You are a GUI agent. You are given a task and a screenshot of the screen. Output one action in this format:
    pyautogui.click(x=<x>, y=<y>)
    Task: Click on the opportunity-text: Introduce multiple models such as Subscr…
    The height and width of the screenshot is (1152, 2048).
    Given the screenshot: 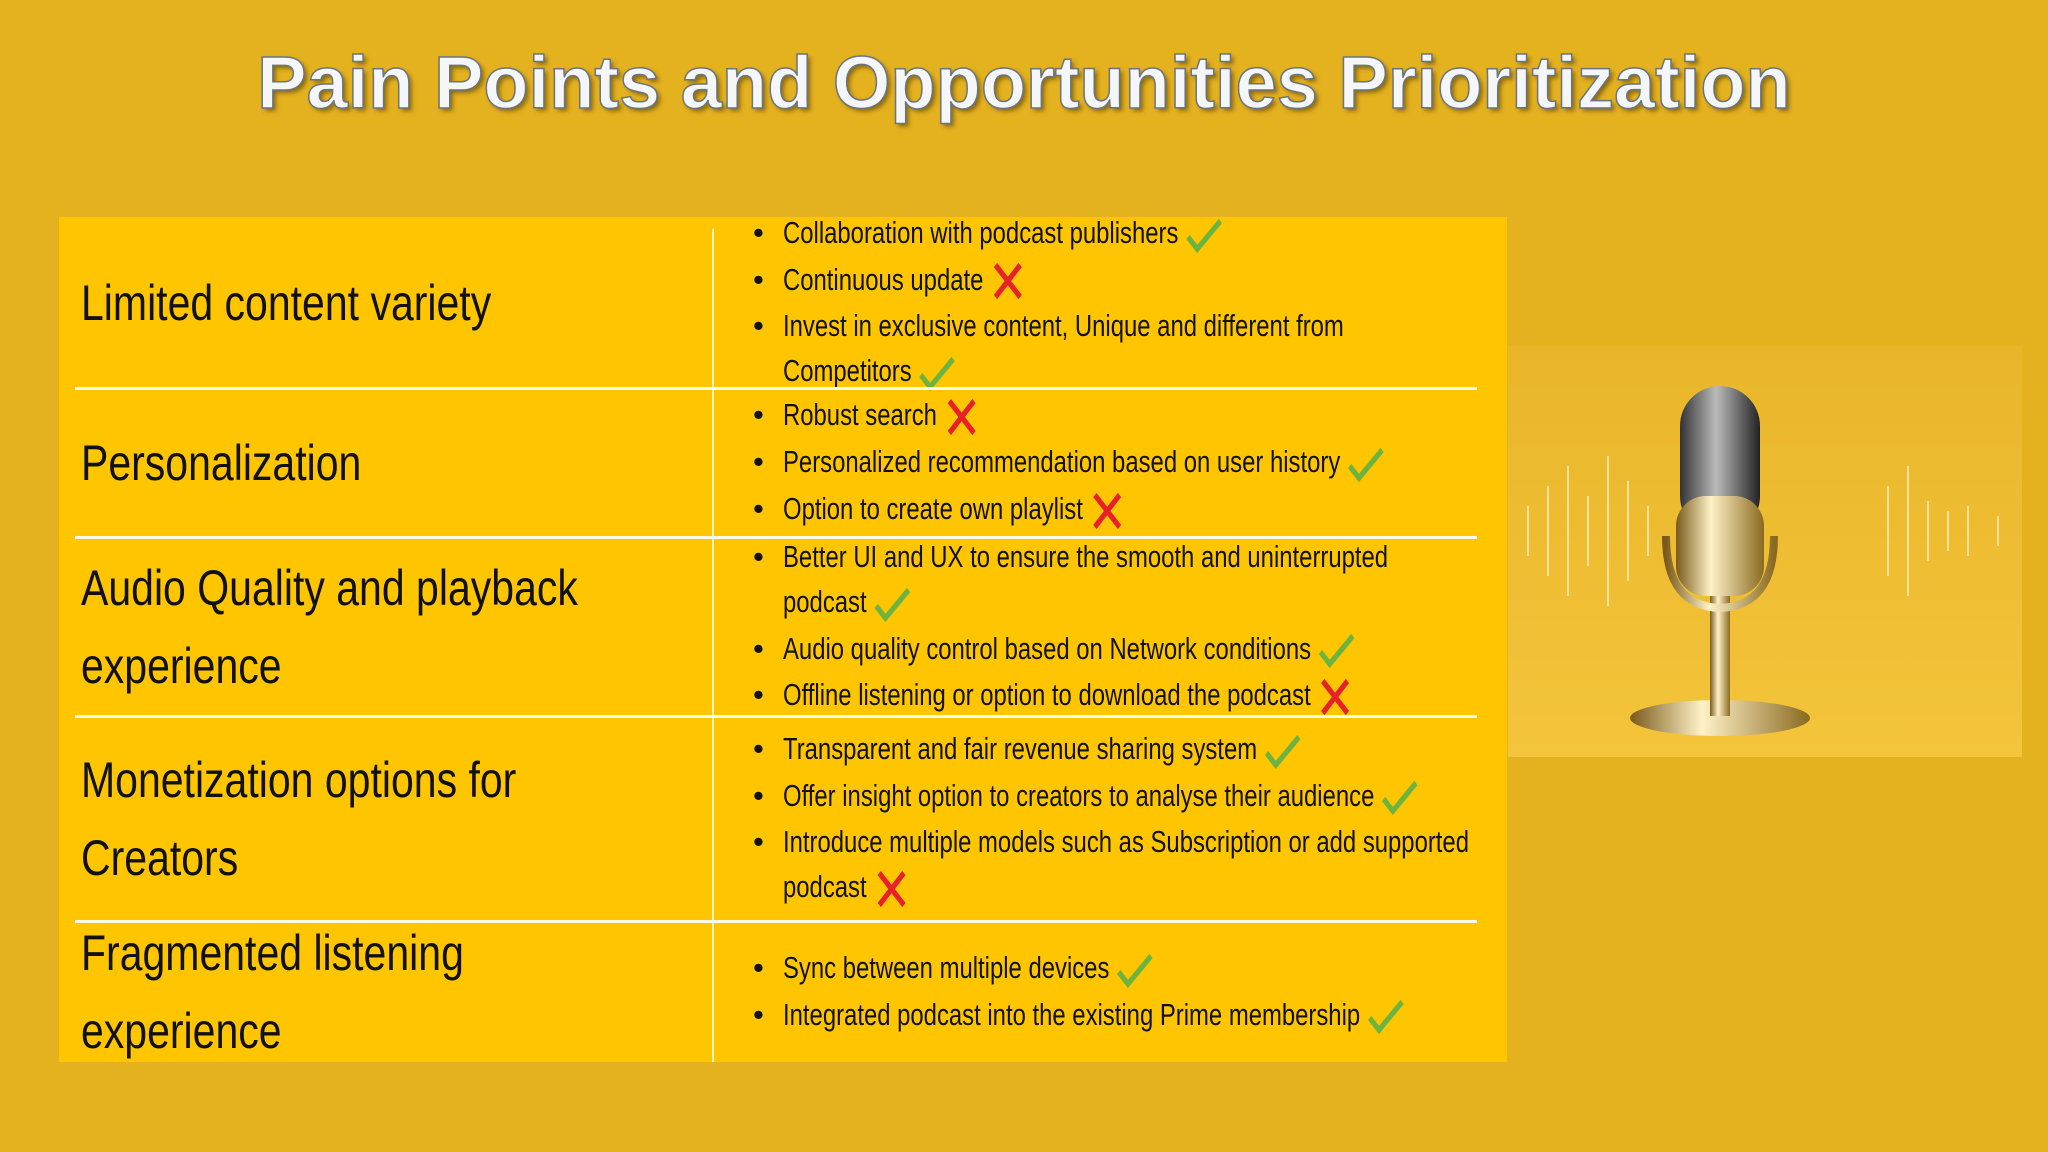 What is the action you would take?
    pyautogui.click(x=1126, y=864)
    